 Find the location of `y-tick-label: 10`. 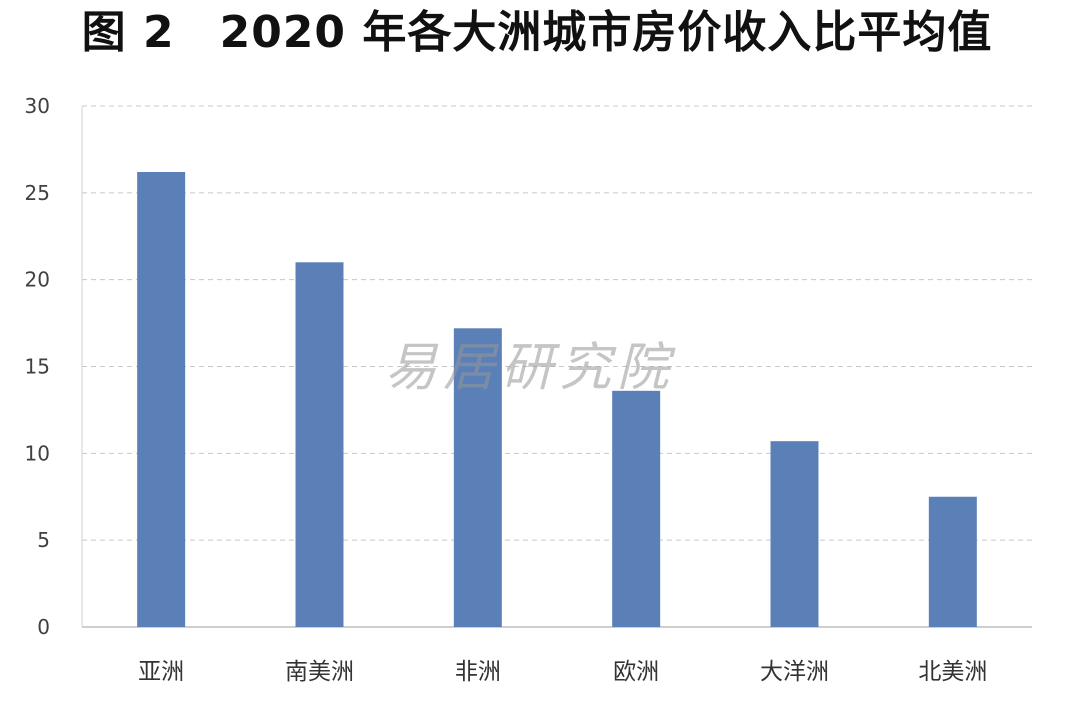

y-tick-label: 10 is located at coordinates (37, 453).